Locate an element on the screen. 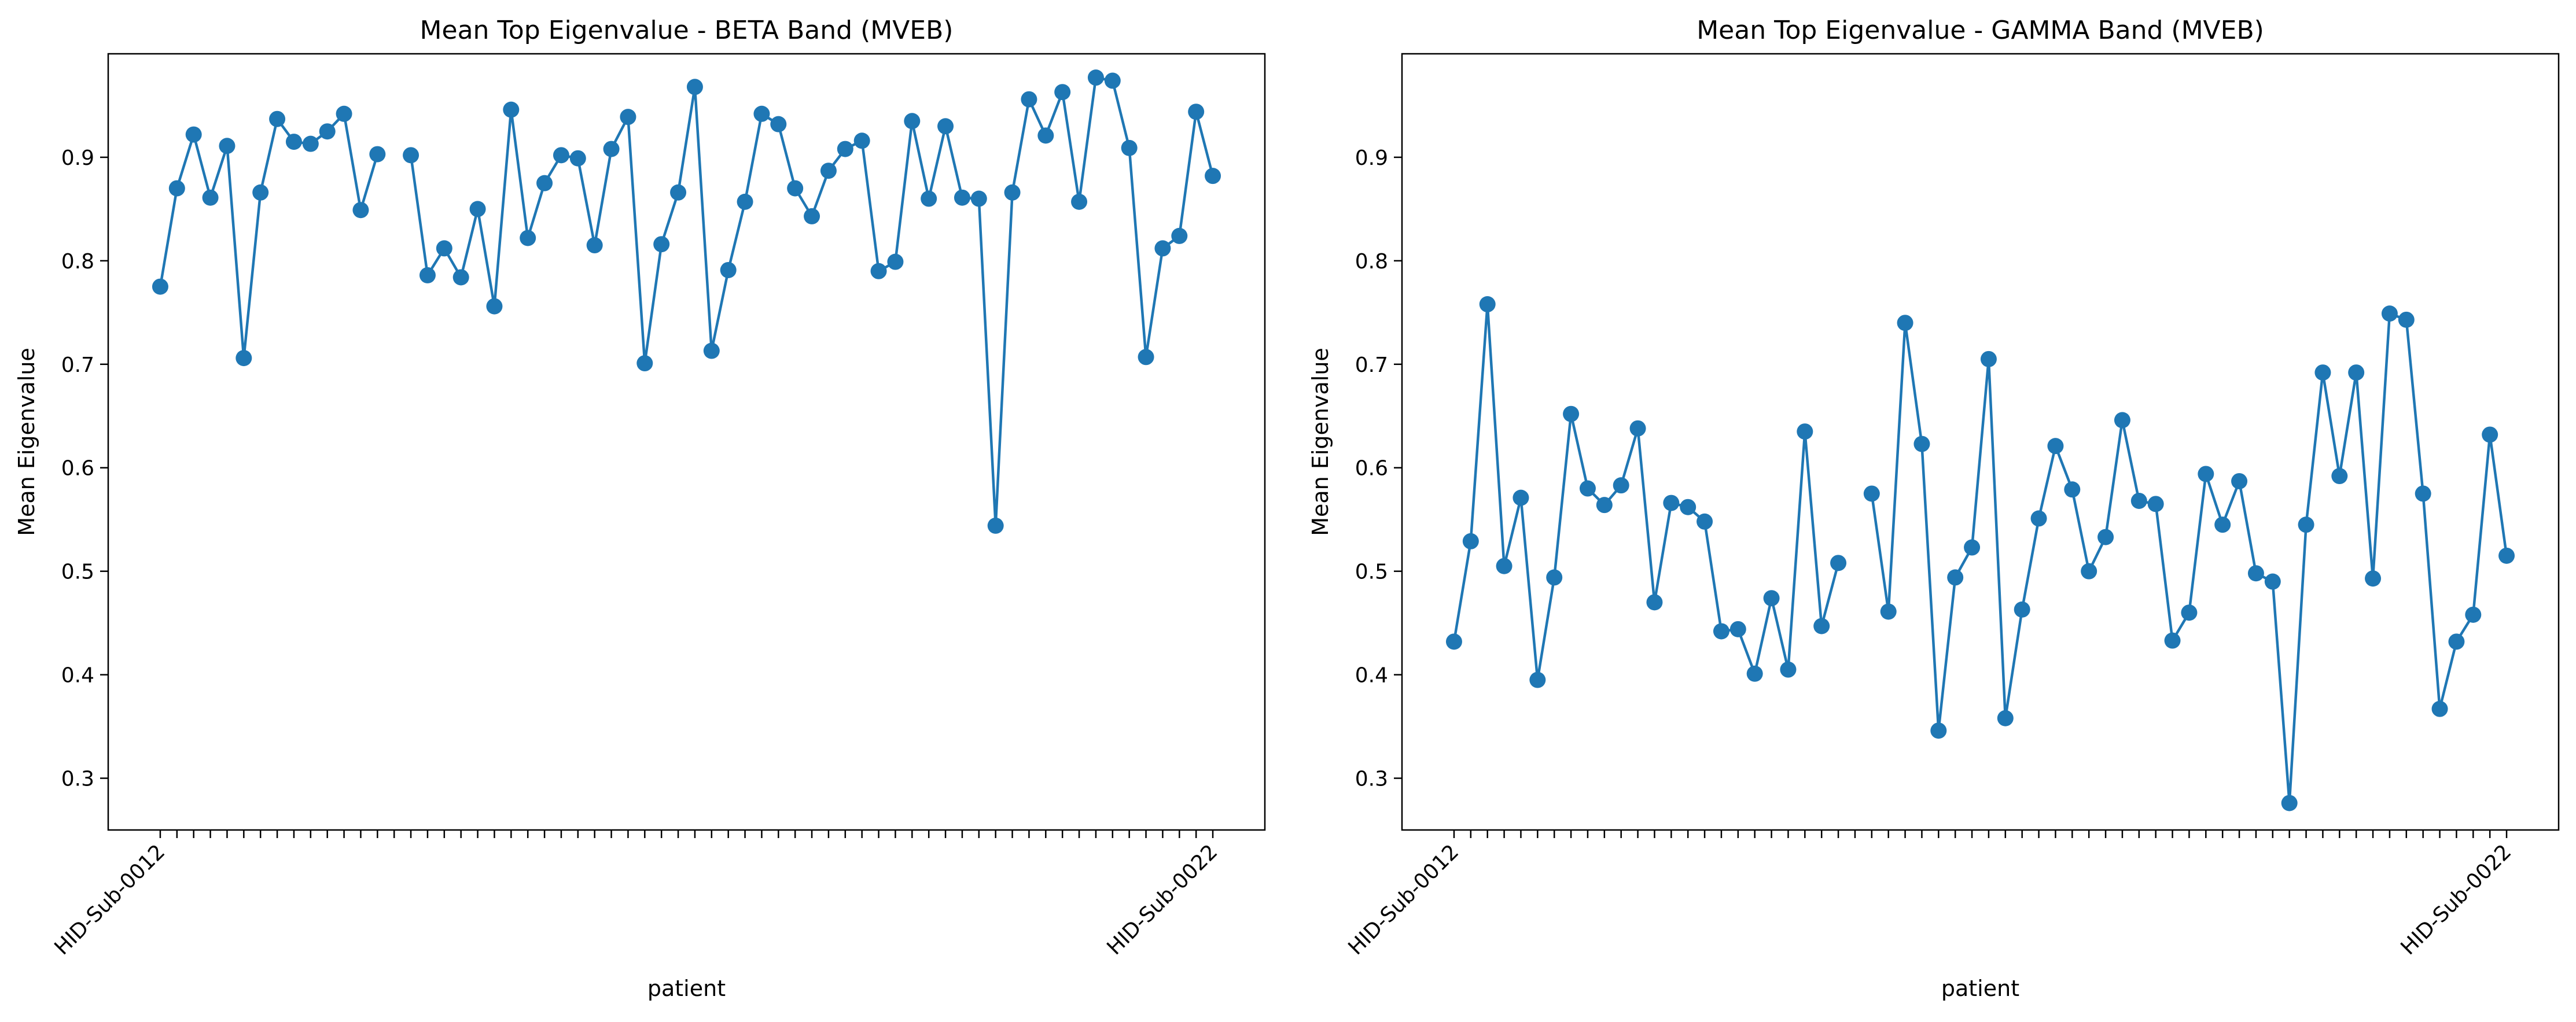 Image resolution: width=2576 pixels, height=1022 pixels. y-tick-label: 0.7 is located at coordinates (1371, 365).